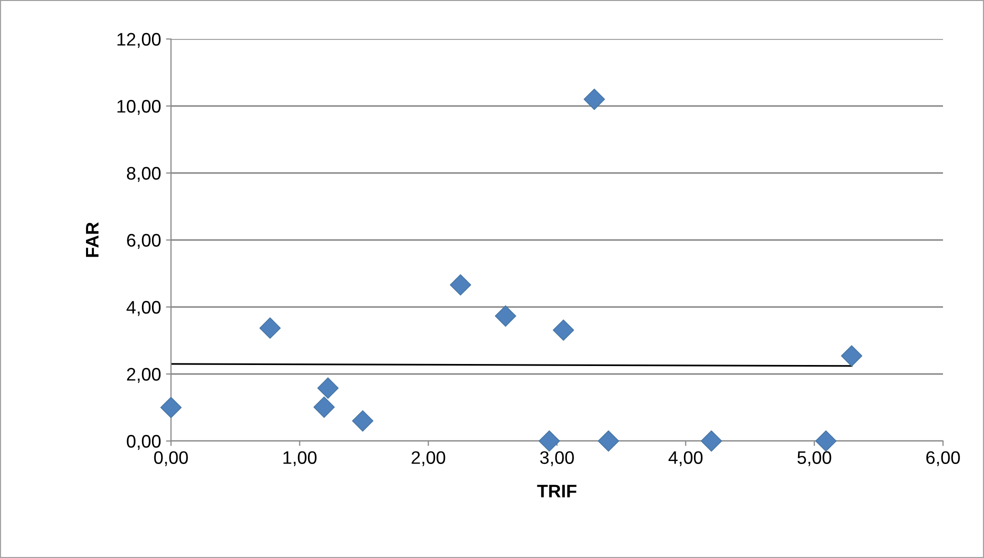 This screenshot has height=558, width=984. Describe the element at coordinates (144, 375) in the screenshot. I see `y-tick-label: 2,00` at that location.